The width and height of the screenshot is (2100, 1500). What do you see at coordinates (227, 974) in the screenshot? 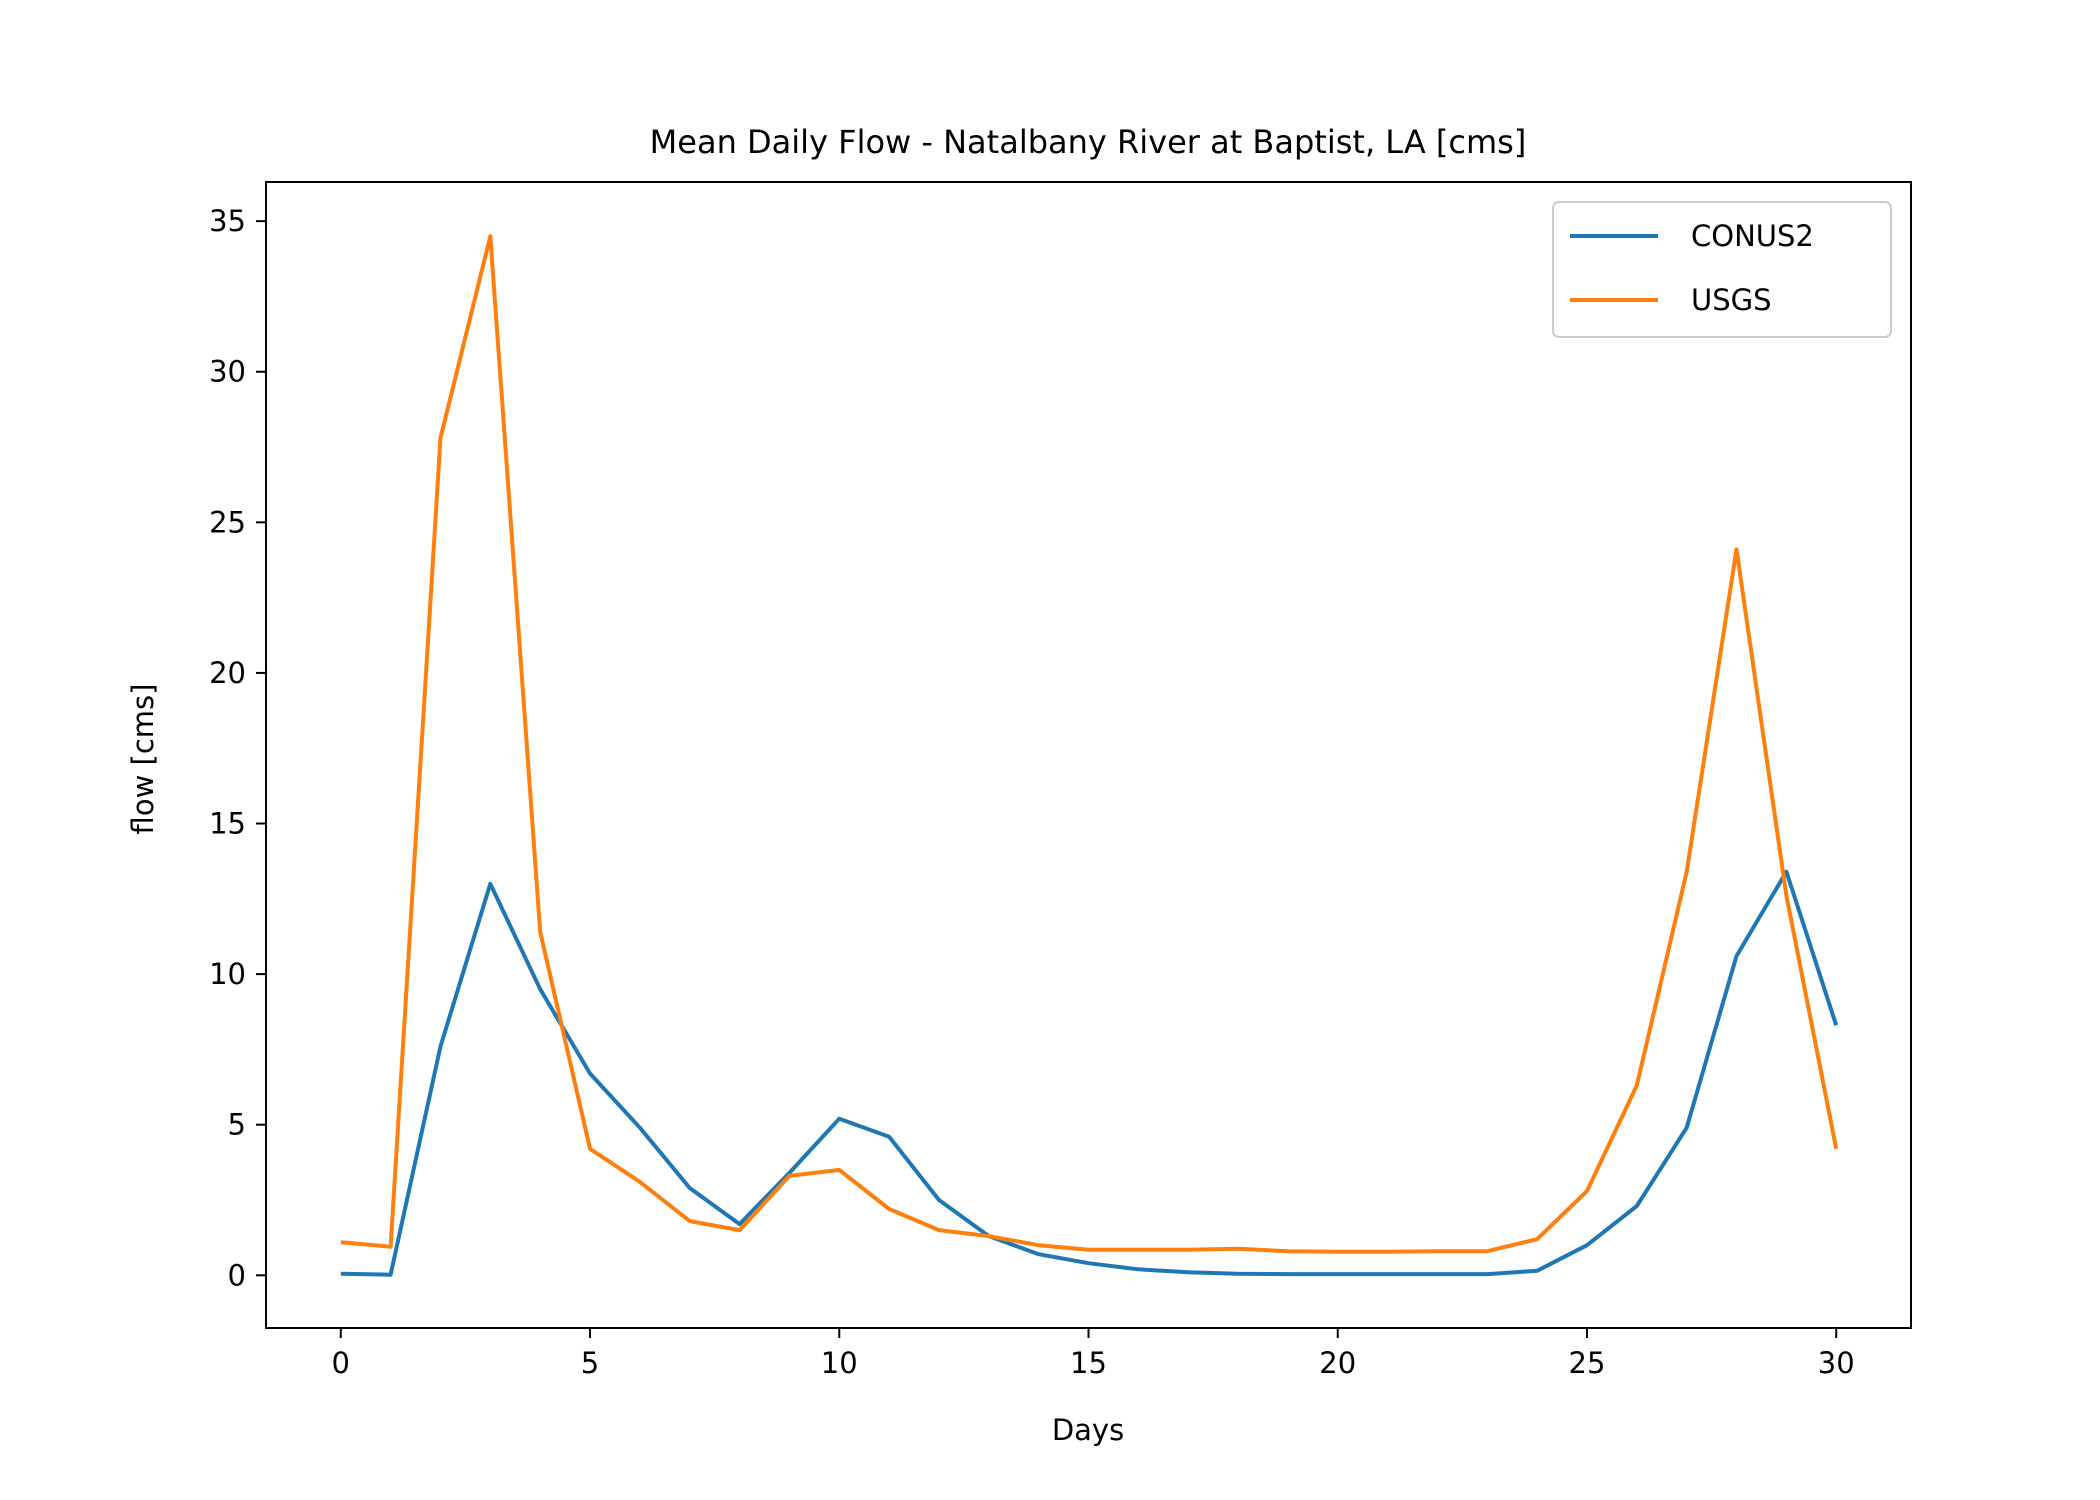
I see `y-tick-label: 10` at bounding box center [227, 974].